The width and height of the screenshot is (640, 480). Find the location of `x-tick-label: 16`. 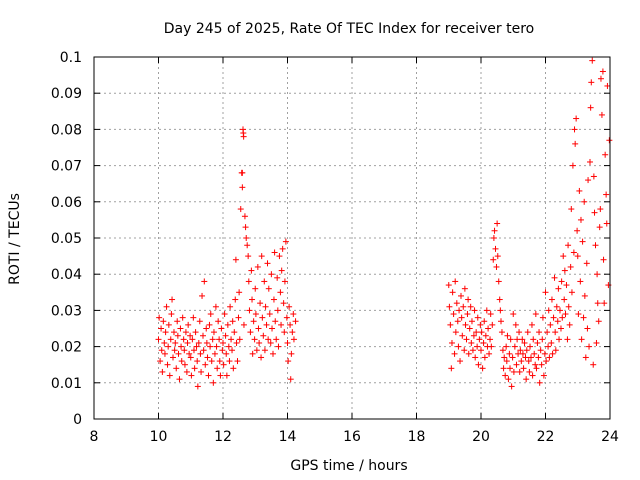

x-tick-label: 16 is located at coordinates (352, 437).